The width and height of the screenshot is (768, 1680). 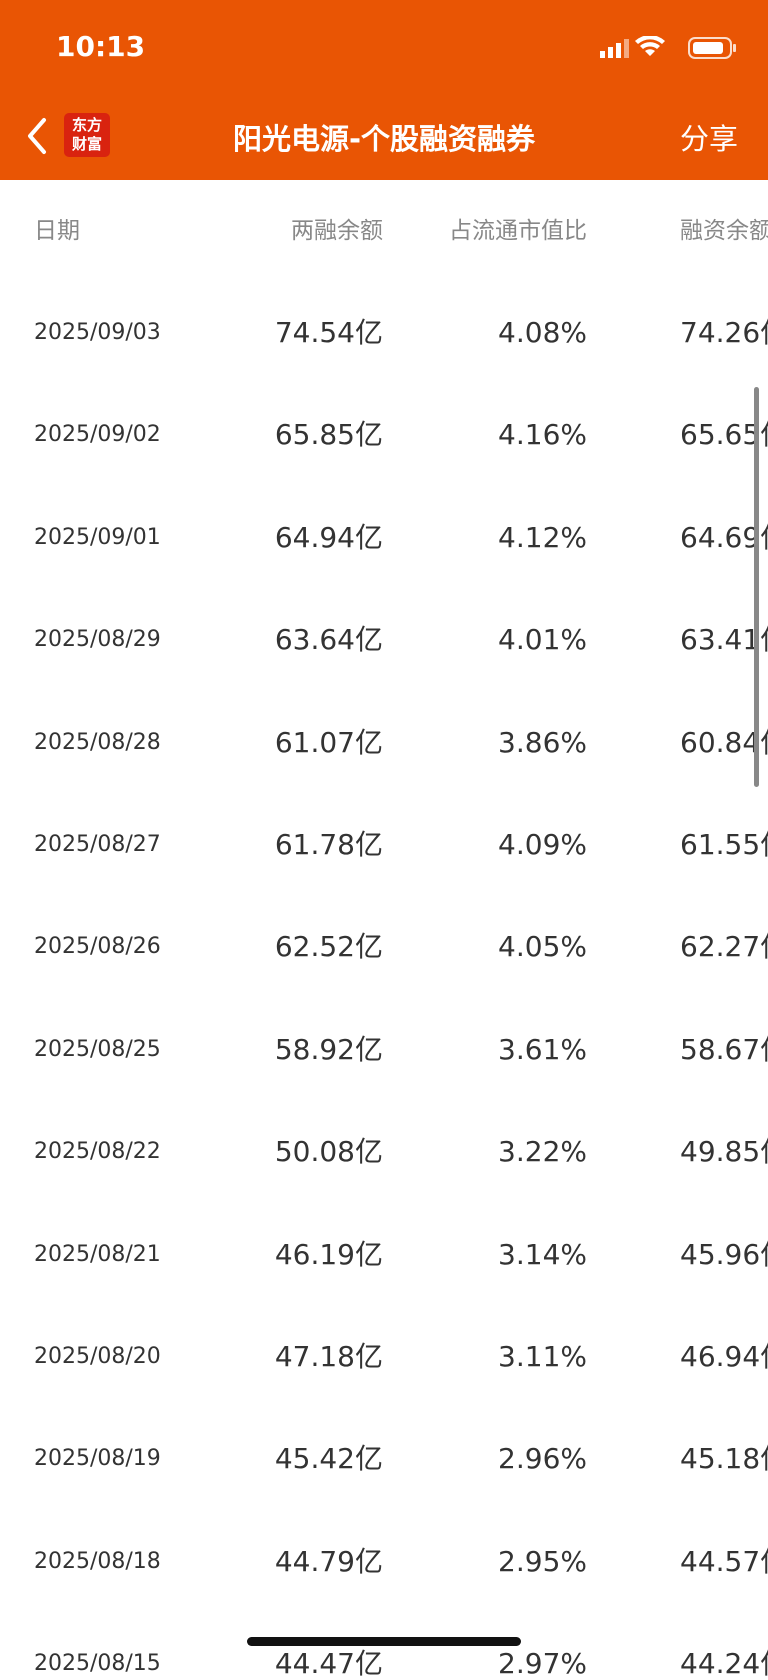 What do you see at coordinates (518, 231) in the screenshot?
I see `column-header: 占流通市值比` at bounding box center [518, 231].